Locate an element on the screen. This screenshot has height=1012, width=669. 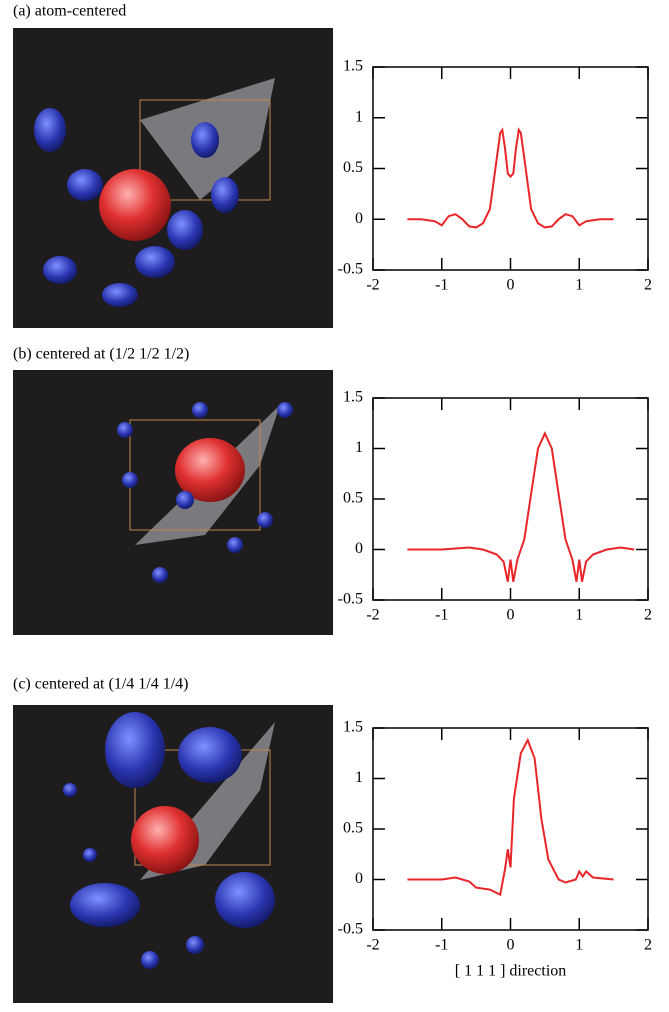
panel-caption: (b) centered at (1/2 1/2 1/2) is located at coordinates (101, 354).